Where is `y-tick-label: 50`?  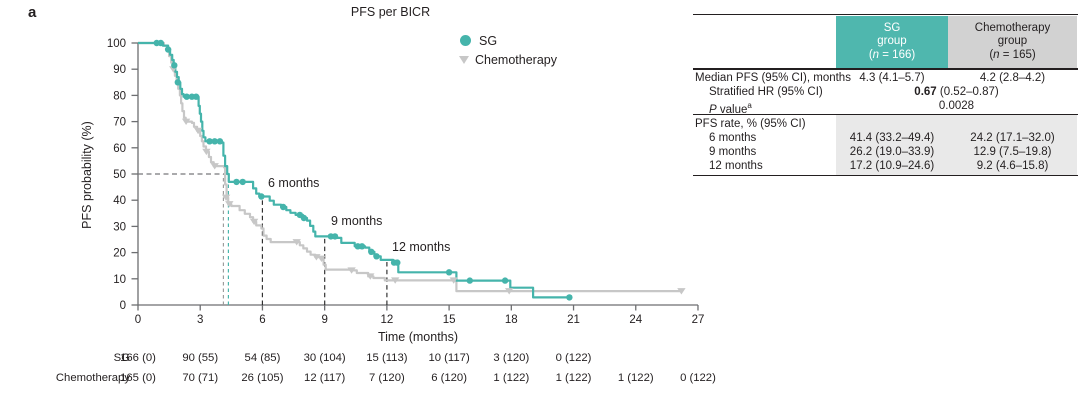
y-tick-label: 50 is located at coordinates (119, 175).